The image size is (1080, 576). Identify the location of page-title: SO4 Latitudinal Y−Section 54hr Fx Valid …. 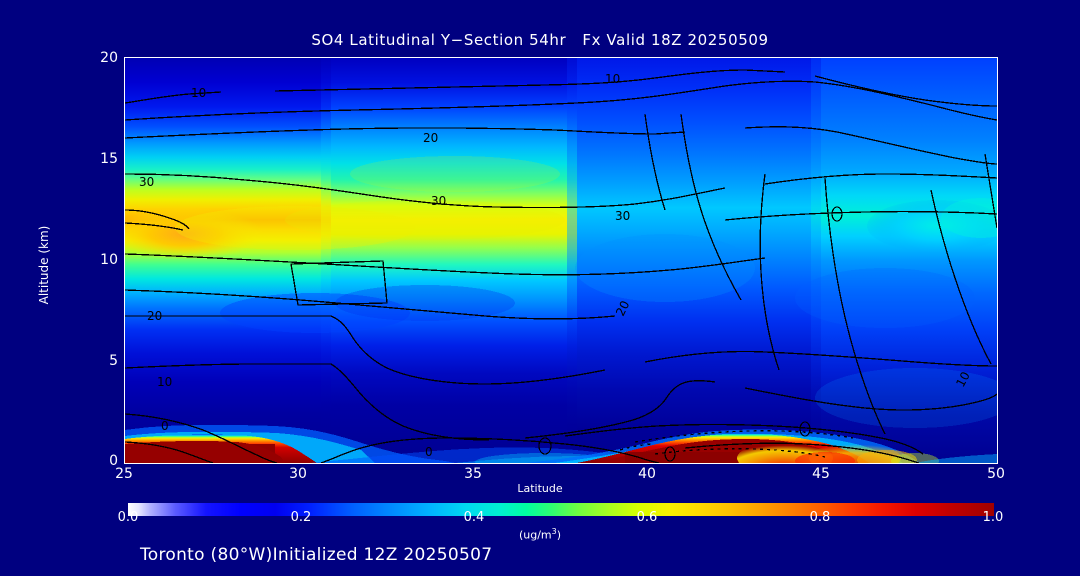
(540, 40).